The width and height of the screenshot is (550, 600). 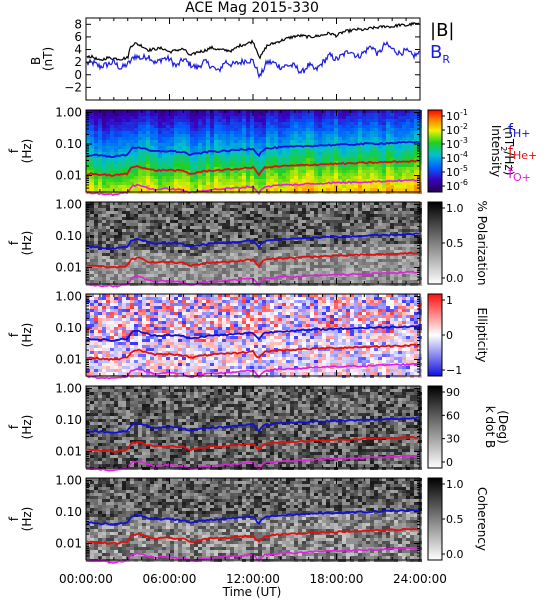 I want to click on legend-b-radial-sub: R, so click(x=446, y=59).